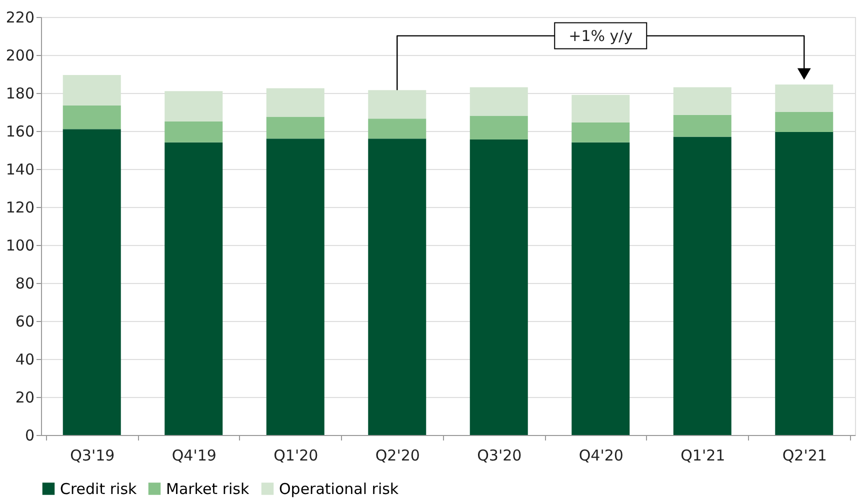 The image size is (860, 499). Describe the element at coordinates (29, 435) in the screenshot. I see `y-tick-label: 0` at that location.